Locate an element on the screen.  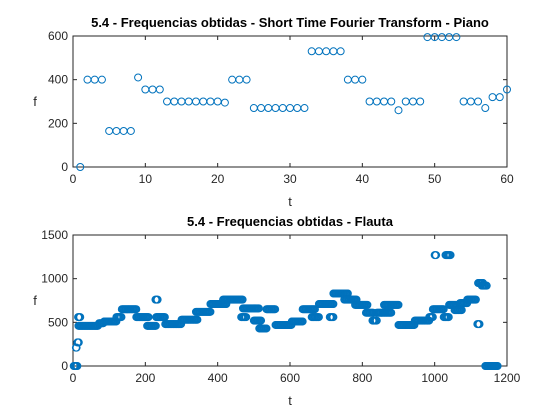
flute-x-tick-label: 800 is located at coordinates (362, 378).